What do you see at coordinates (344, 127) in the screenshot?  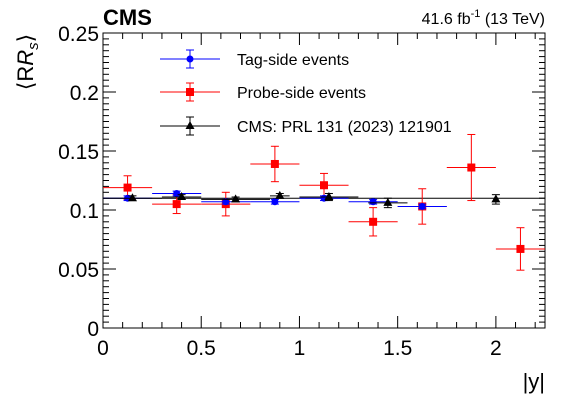 I see `legend-label: CMS: PRL 131 (2023) 121901` at bounding box center [344, 127].